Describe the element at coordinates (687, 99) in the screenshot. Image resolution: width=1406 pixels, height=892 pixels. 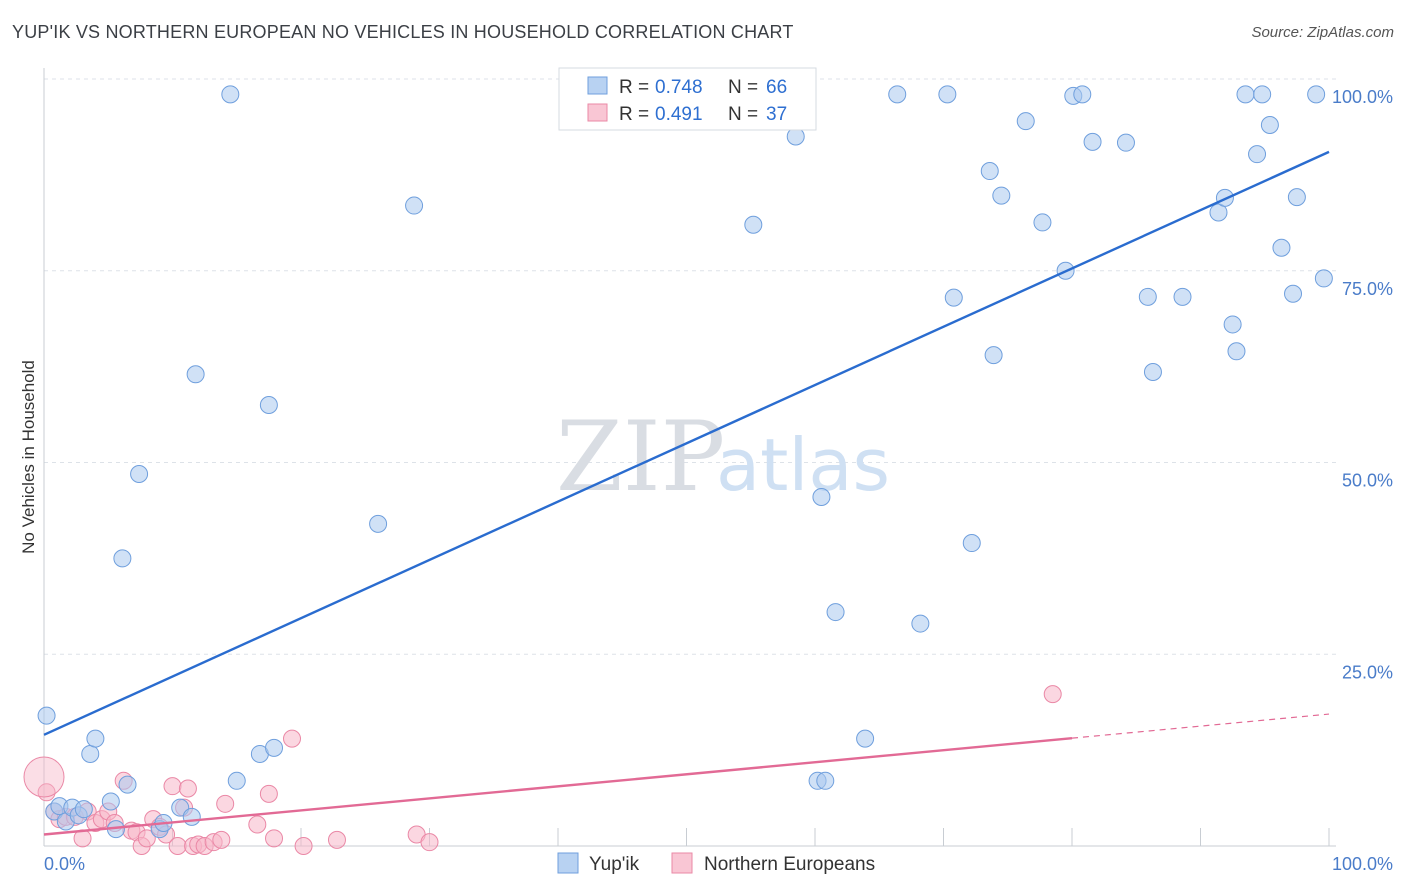
I see `correlation-legend: R = 0.748 N = 66 R = 0.491 N = 37` at that location.